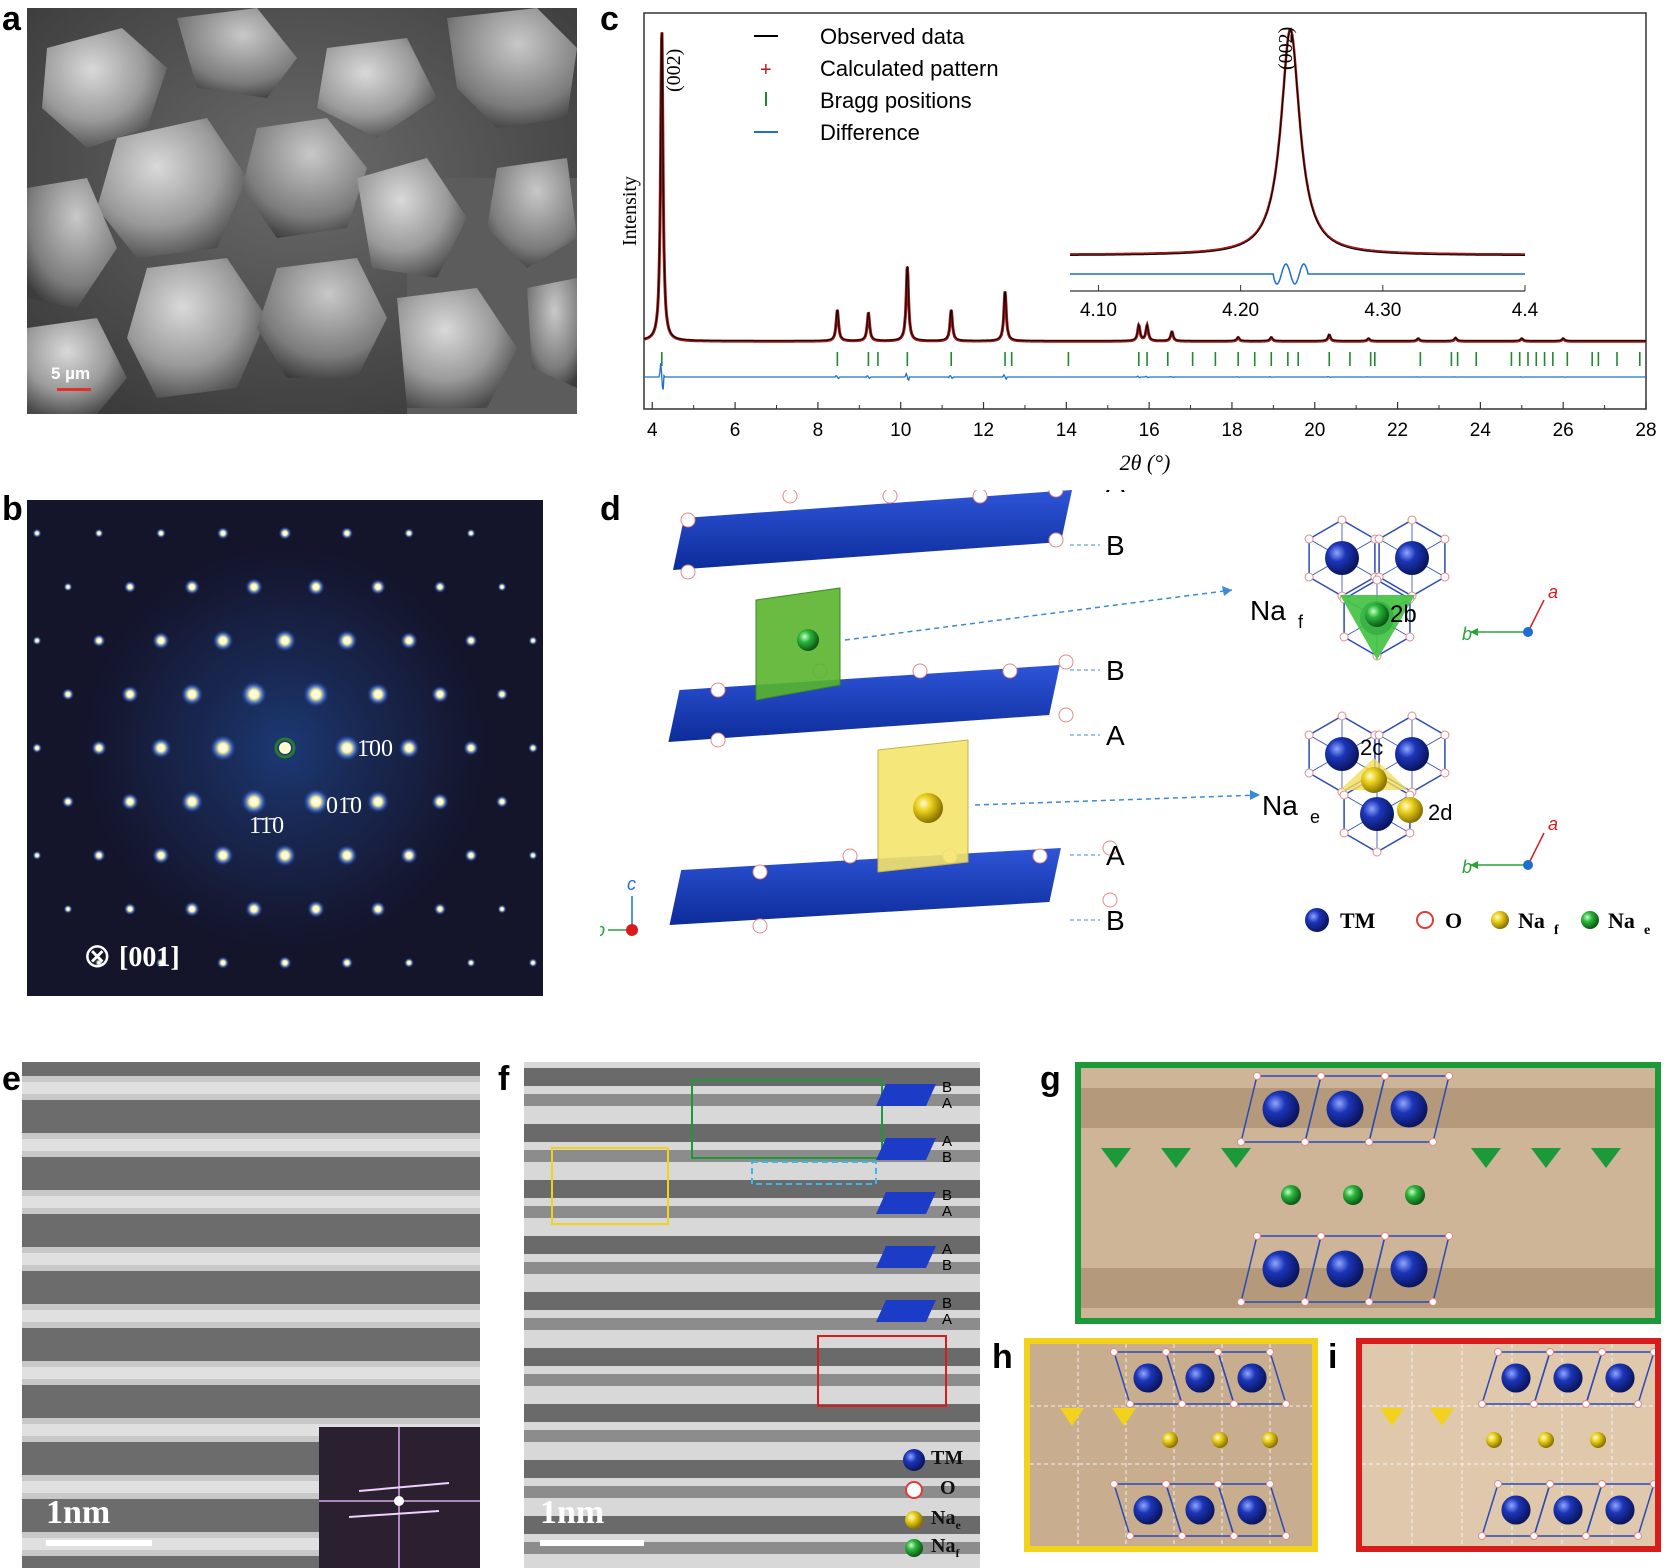 This screenshot has width=1677, height=1568. Describe the element at coordinates (818, 430) in the screenshot. I see `x-tick-label: 8` at that location.